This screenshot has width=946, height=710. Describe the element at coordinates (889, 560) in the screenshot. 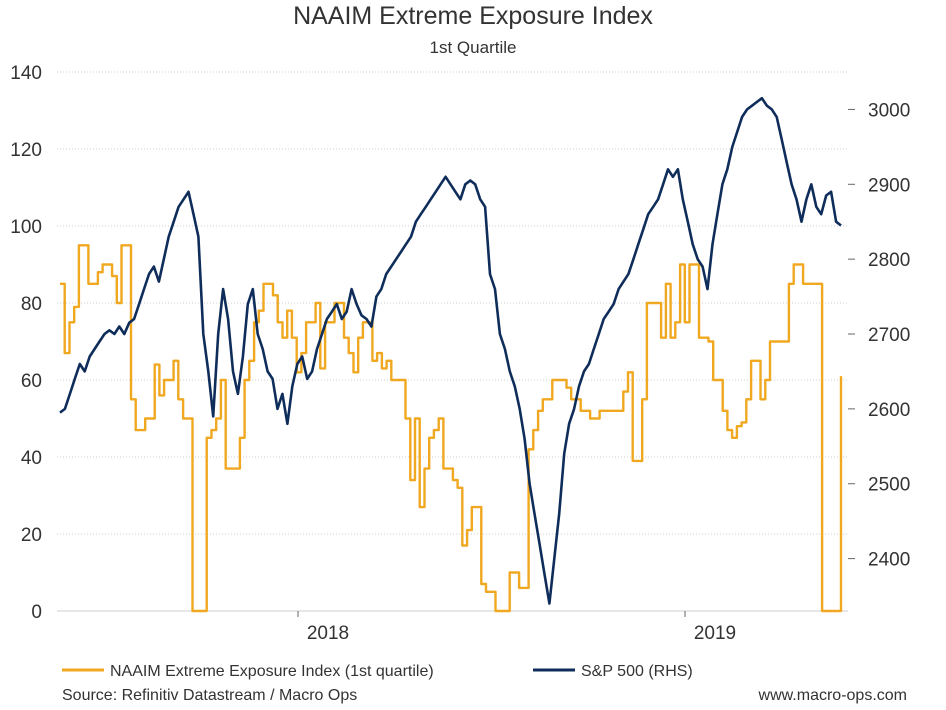

I see `right-tick-label: 2400` at that location.